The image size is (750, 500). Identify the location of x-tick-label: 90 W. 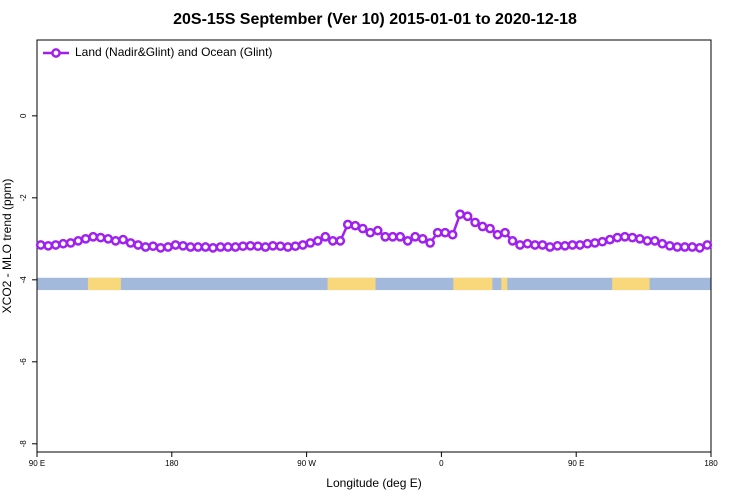
(306, 463).